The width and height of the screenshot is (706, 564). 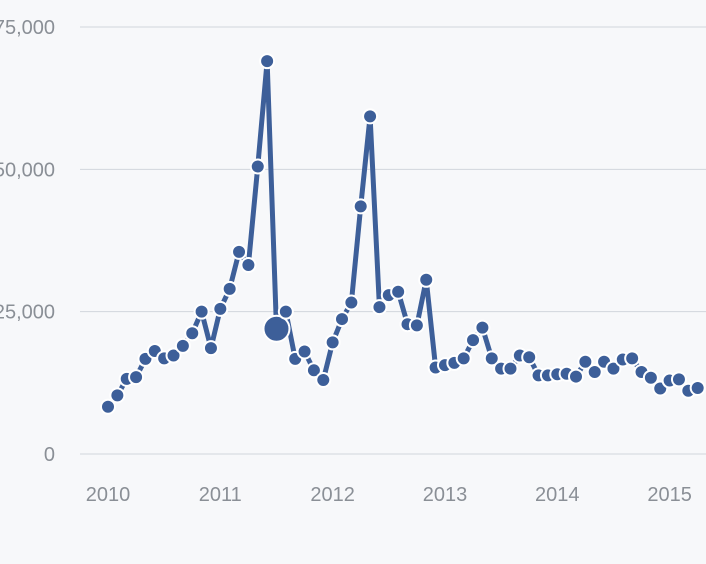 What do you see at coordinates (27, 241) in the screenshot?
I see `y-axis-ticks: 0 25,000 50,000 75,000` at bounding box center [27, 241].